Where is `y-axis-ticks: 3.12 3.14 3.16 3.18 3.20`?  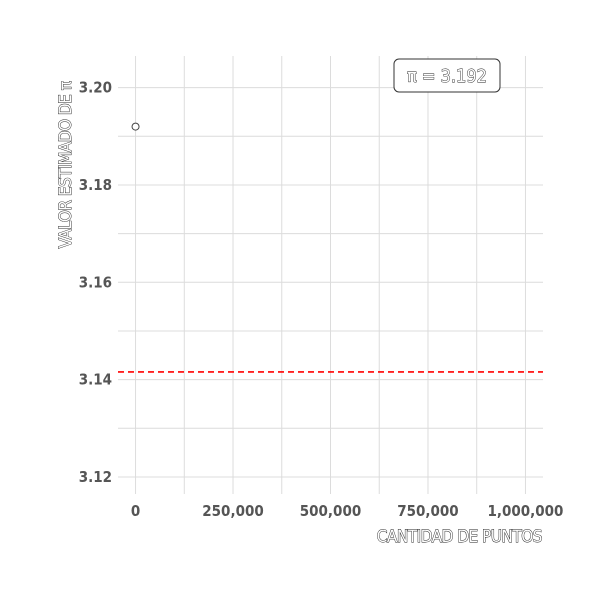
y-axis-ticks: 3.12 3.14 3.16 3.18 3.20 is located at coordinates (95, 282).